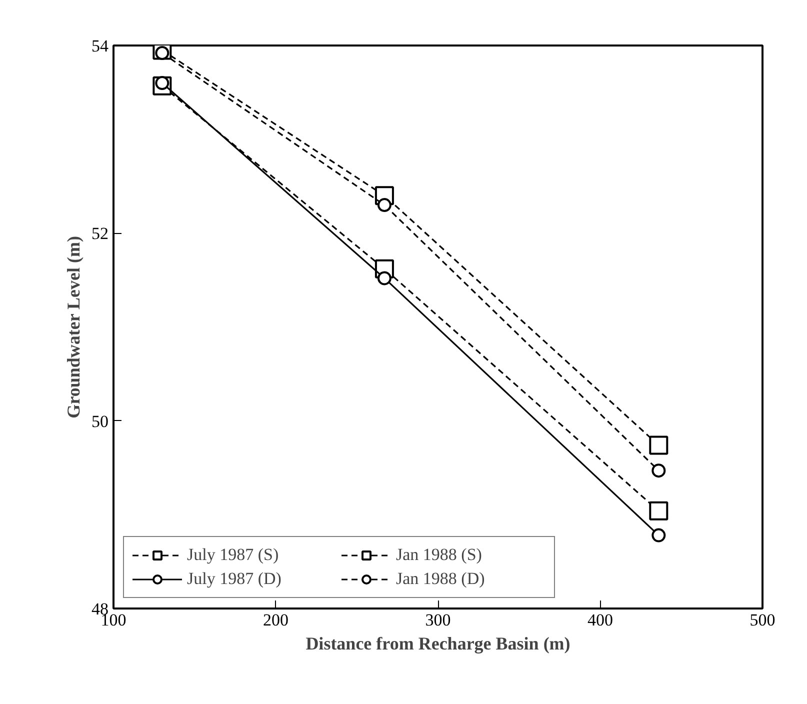  Describe the element at coordinates (100, 234) in the screenshot. I see `y-tick-label: 52` at that location.